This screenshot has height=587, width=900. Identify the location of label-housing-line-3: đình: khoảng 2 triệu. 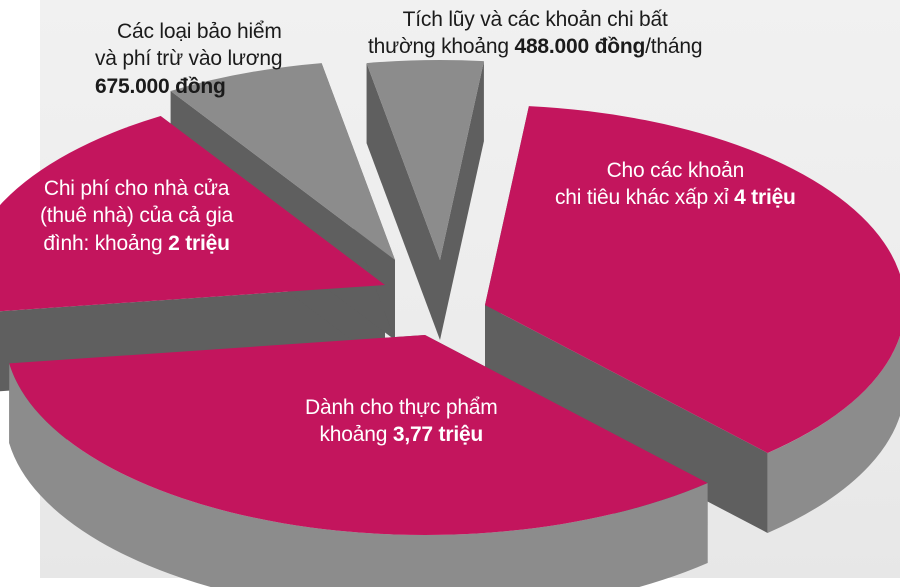
(136, 243).